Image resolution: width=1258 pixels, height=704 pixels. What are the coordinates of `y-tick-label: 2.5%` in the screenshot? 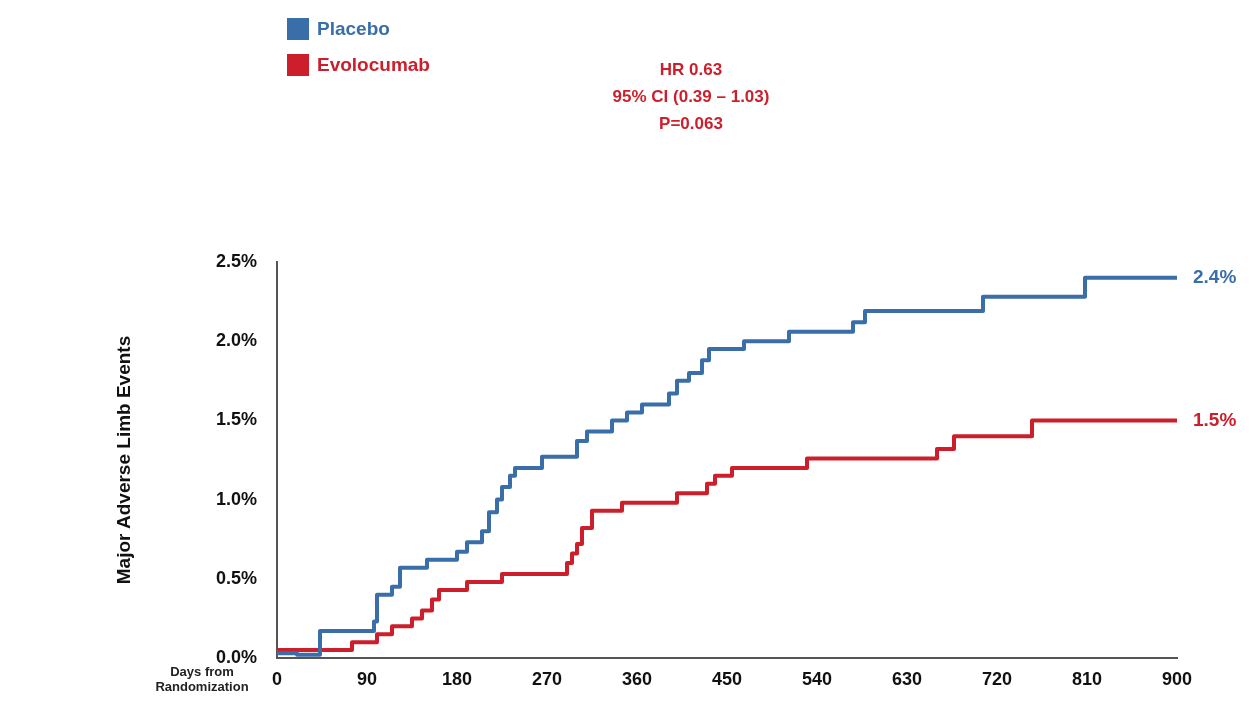 It's located at (236, 260).